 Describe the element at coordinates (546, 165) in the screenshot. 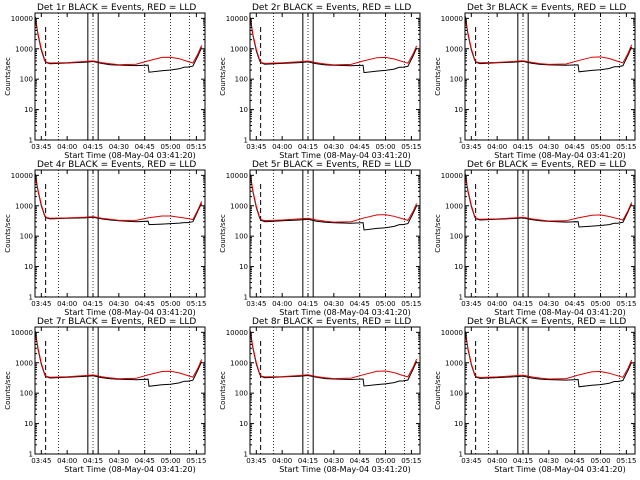

I see `panel-title: Det 6r BLACK = Events, RED = LLD` at that location.